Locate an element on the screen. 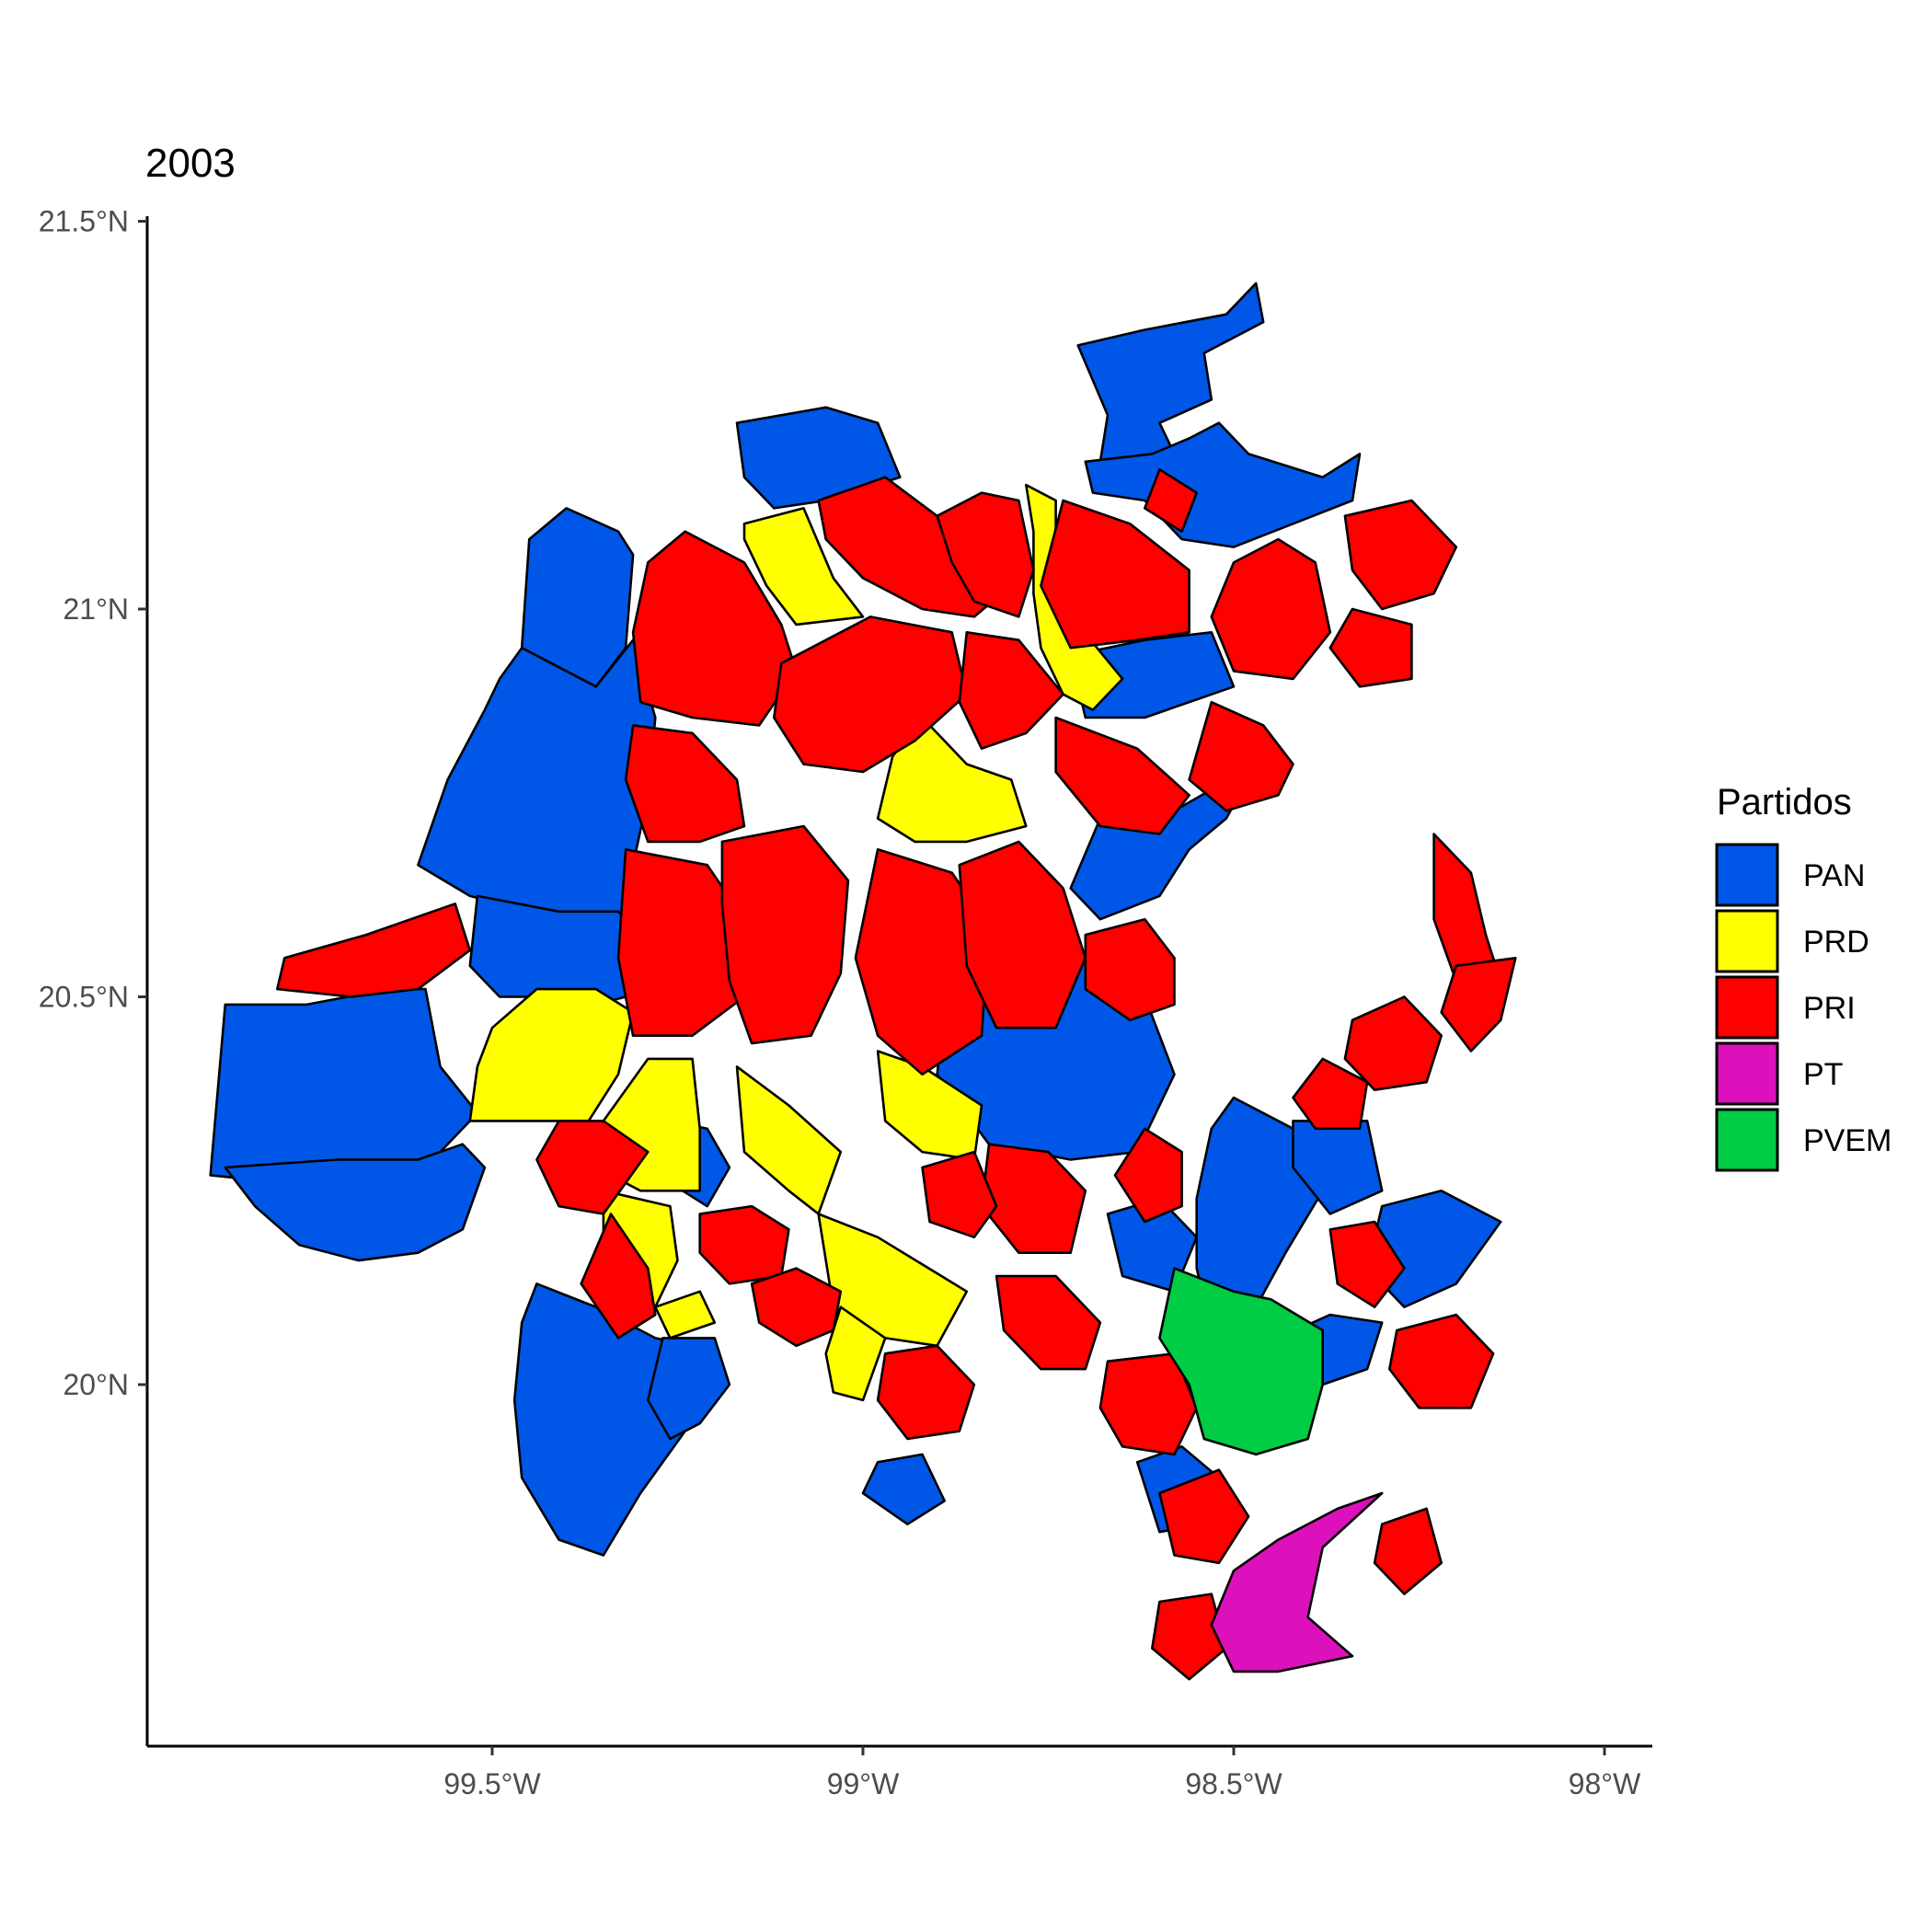 The image size is (1932, 1932). legend-title: Partidos is located at coordinates (1784, 802).